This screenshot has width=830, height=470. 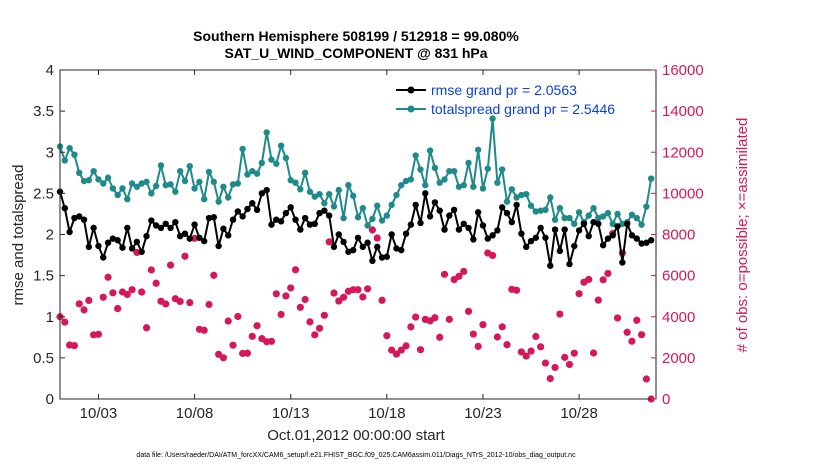 What do you see at coordinates (683, 152) in the screenshot?
I see `right-tick-label: 12000` at bounding box center [683, 152].